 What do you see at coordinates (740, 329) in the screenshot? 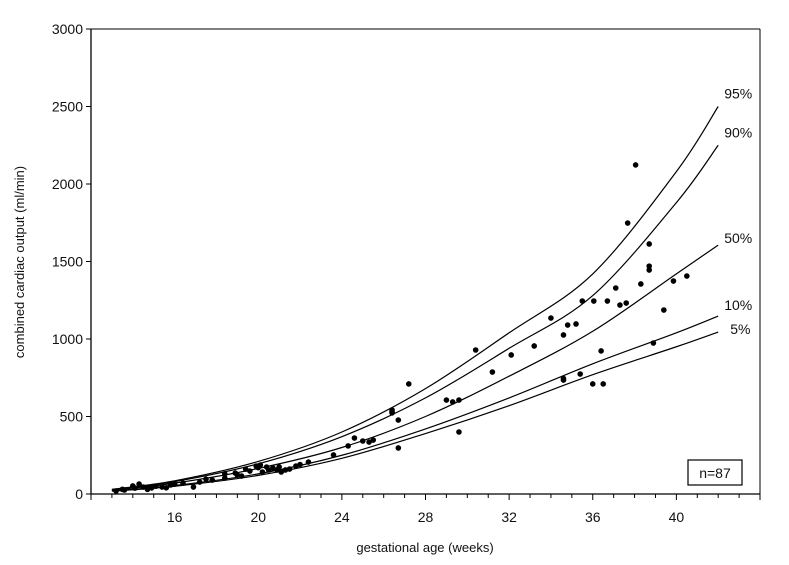
I see `centile-label: 5%` at bounding box center [740, 329].